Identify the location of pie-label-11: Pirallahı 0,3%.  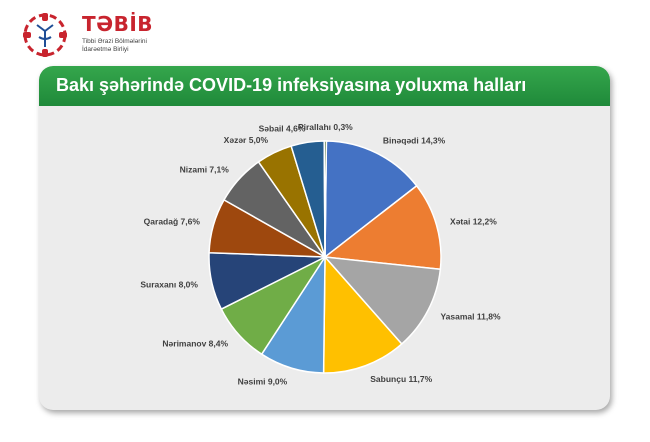
(325, 127).